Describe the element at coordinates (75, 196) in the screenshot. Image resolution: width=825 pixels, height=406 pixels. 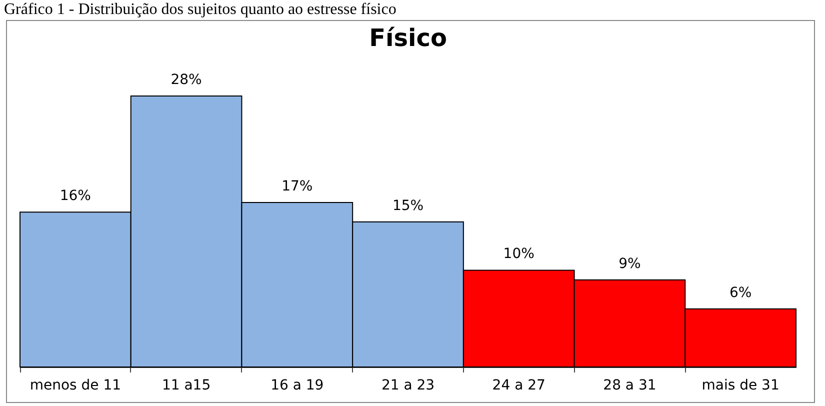
I see `data-label: 16%` at that location.